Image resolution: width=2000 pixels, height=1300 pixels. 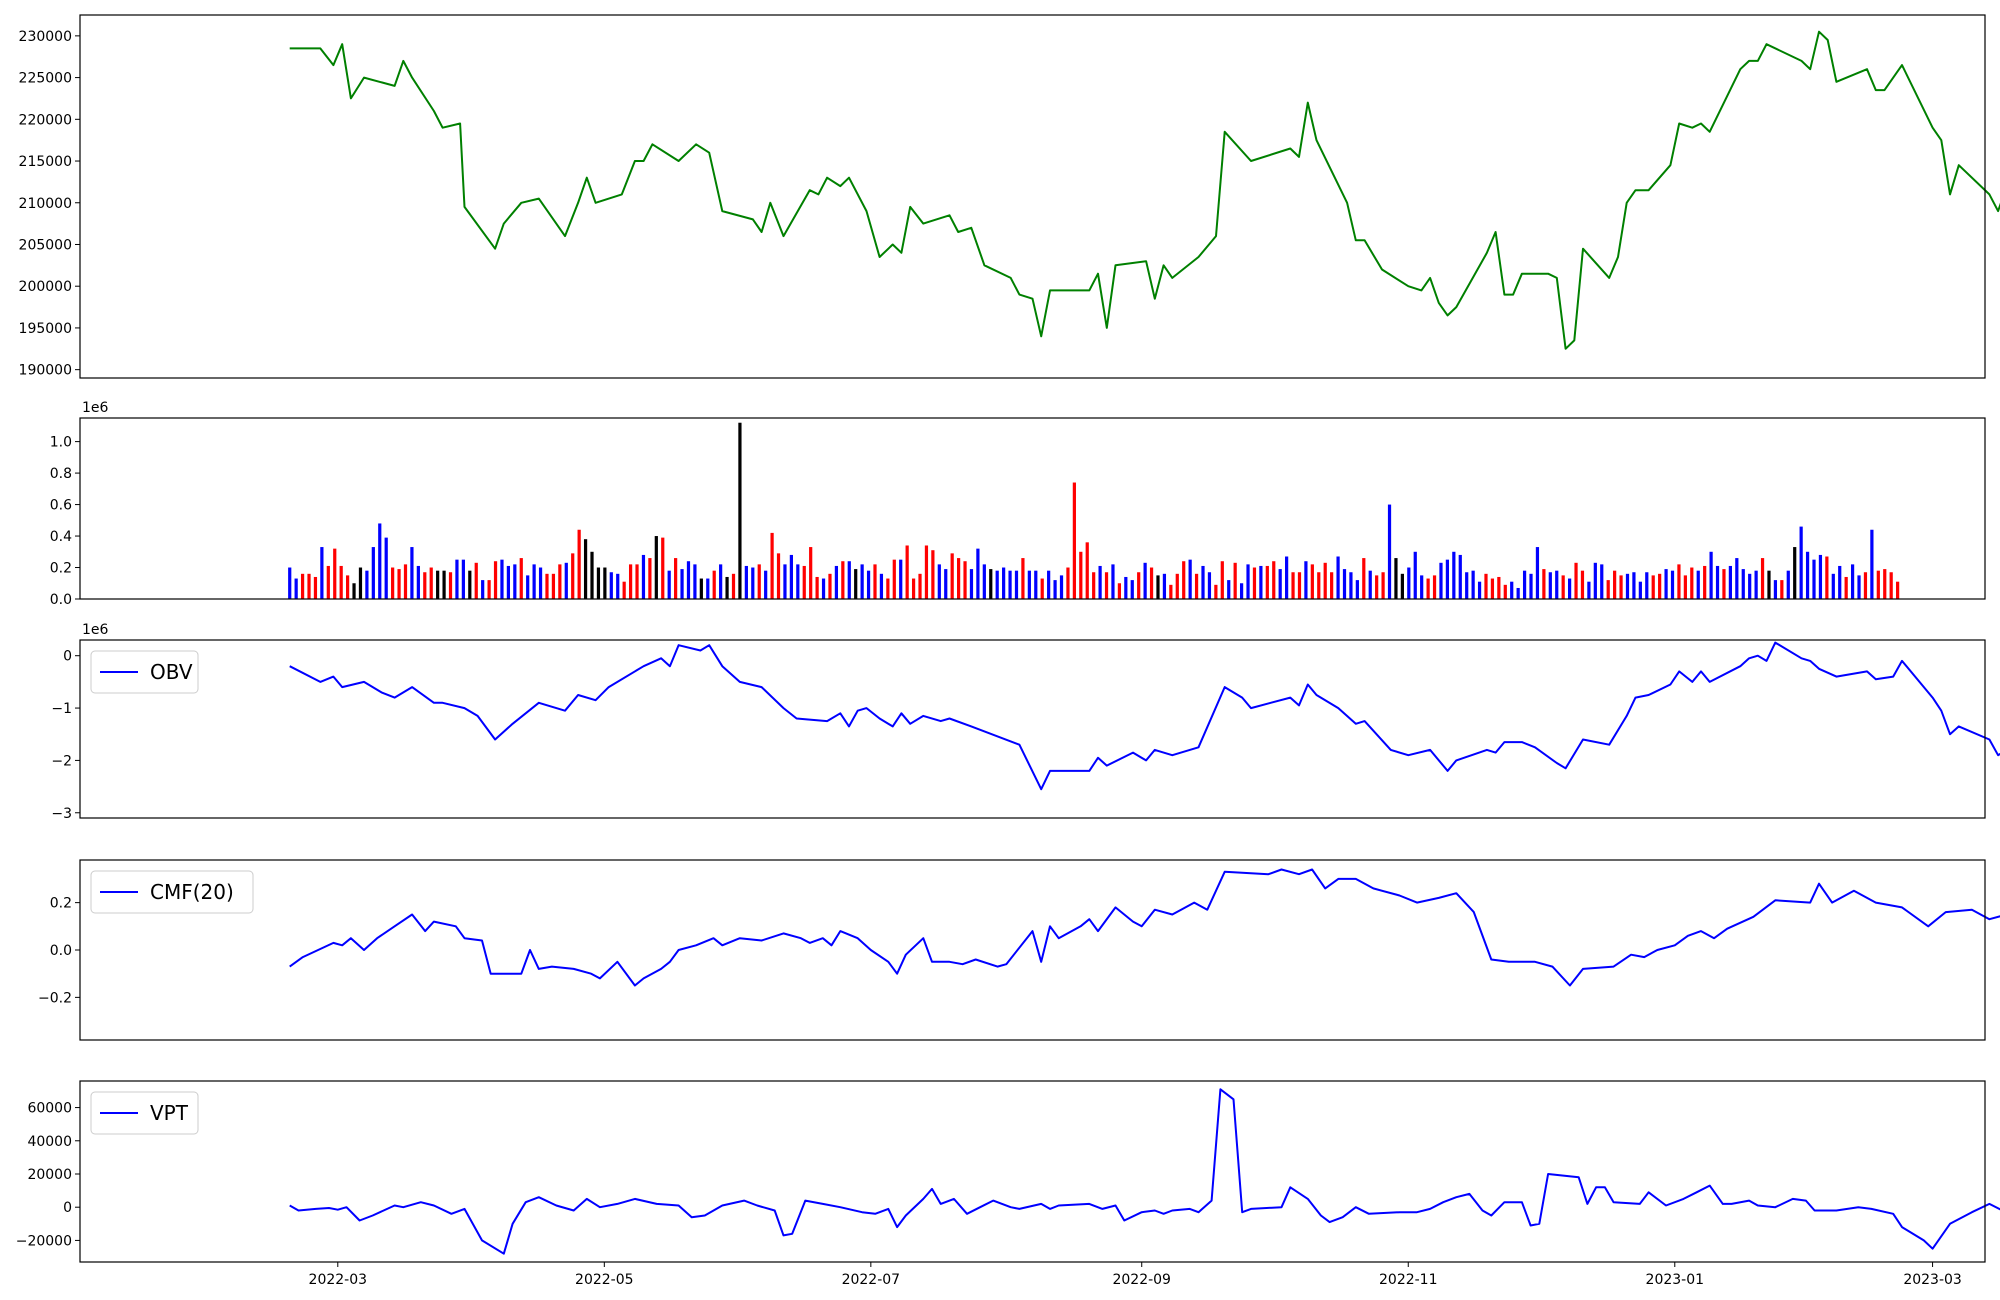 What do you see at coordinates (1032, 950) in the screenshot?
I see `axes-frame` at bounding box center [1032, 950].